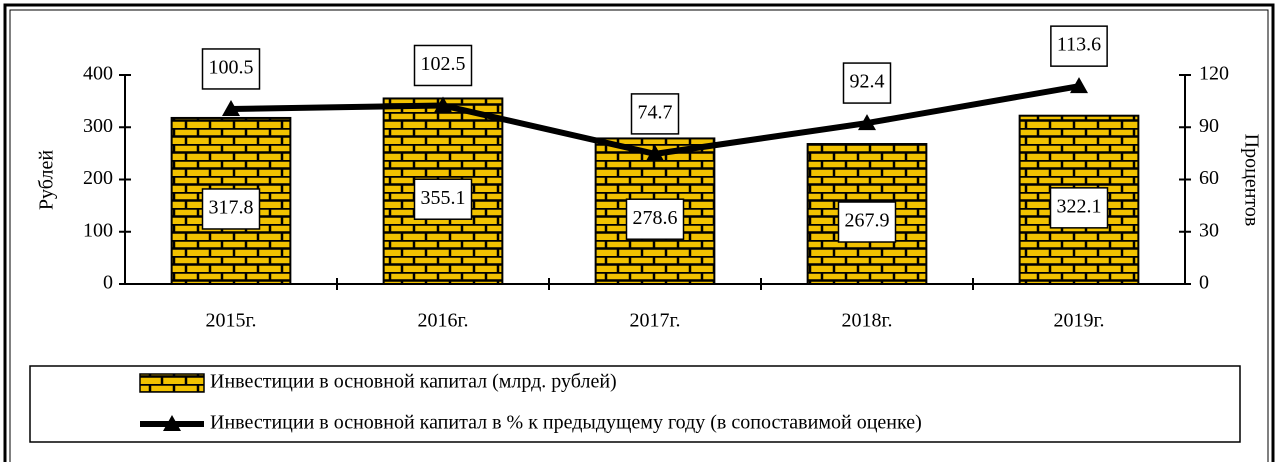  Describe the element at coordinates (867, 321) in the screenshot. I see `x-tick-label: 2018г.` at that location.